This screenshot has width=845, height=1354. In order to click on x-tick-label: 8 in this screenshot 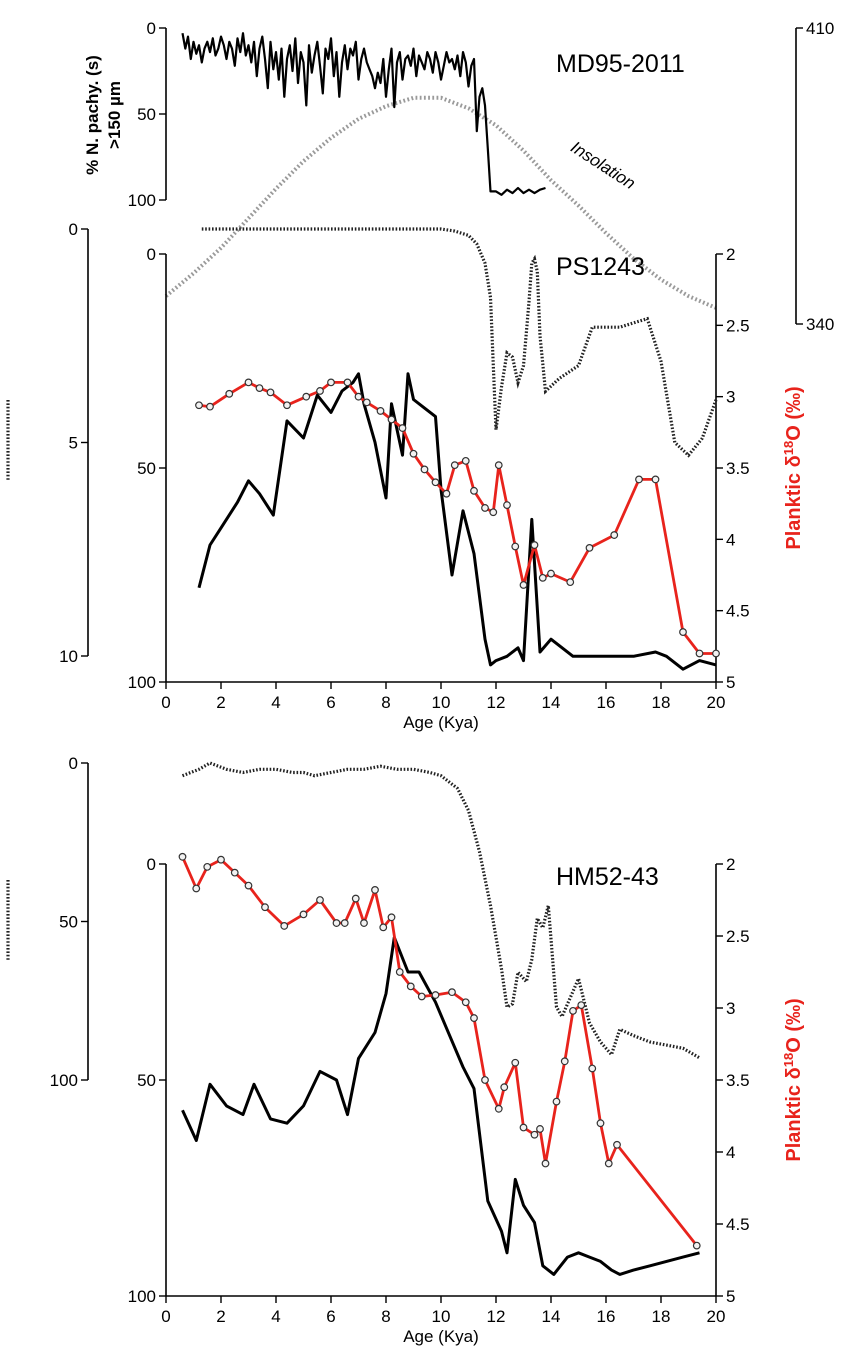, I will do `click(385, 702)`.